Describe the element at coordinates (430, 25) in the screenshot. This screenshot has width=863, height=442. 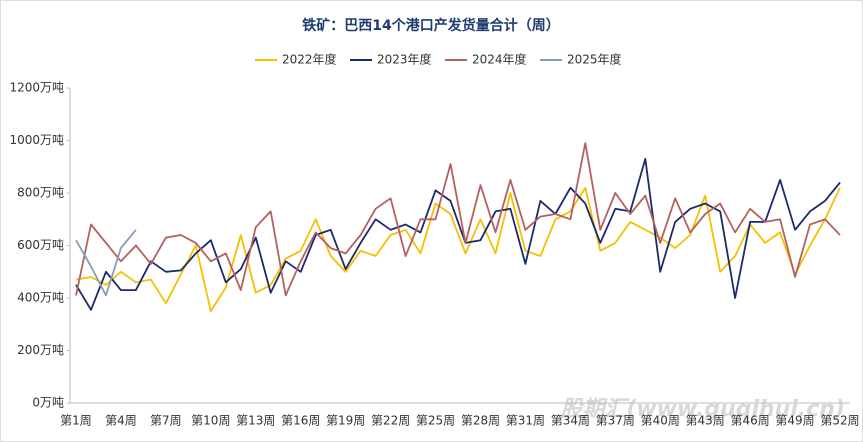
I see `chart-title: 铁矿：巴西14个港口产发货量合计（周）` at that location.